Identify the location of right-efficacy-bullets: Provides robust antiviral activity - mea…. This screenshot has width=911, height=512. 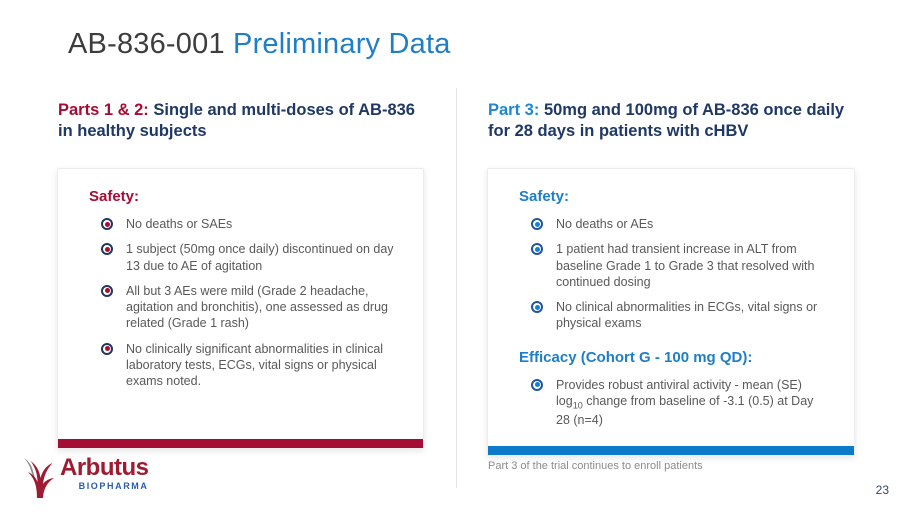
(679, 403).